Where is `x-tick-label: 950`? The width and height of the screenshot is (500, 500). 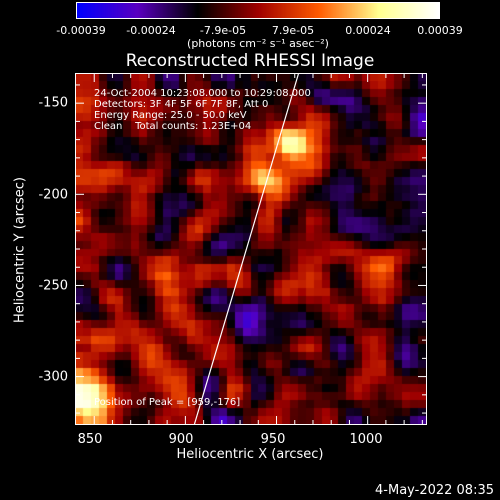 x-tick-label: 950 is located at coordinates (273, 439).